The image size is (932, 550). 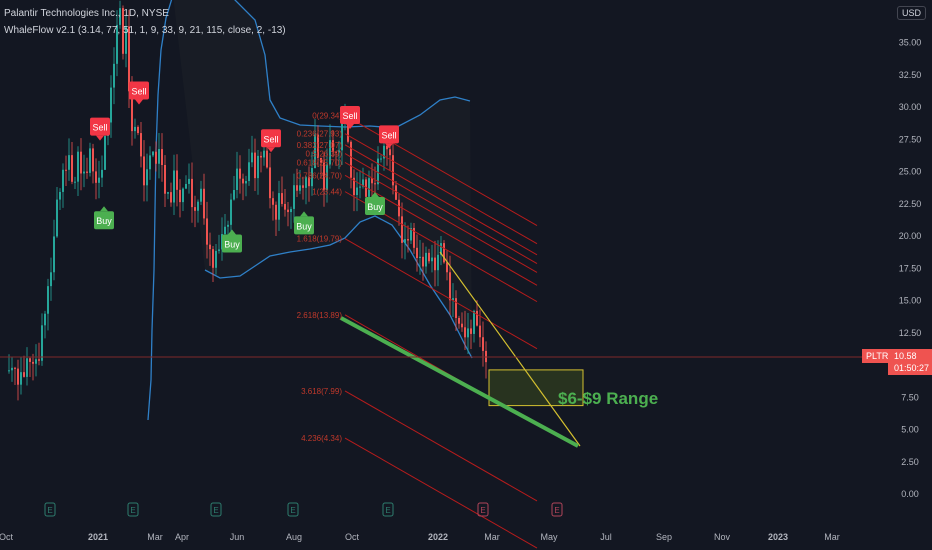 I want to click on ticker-label: PLTR, so click(x=877, y=356).